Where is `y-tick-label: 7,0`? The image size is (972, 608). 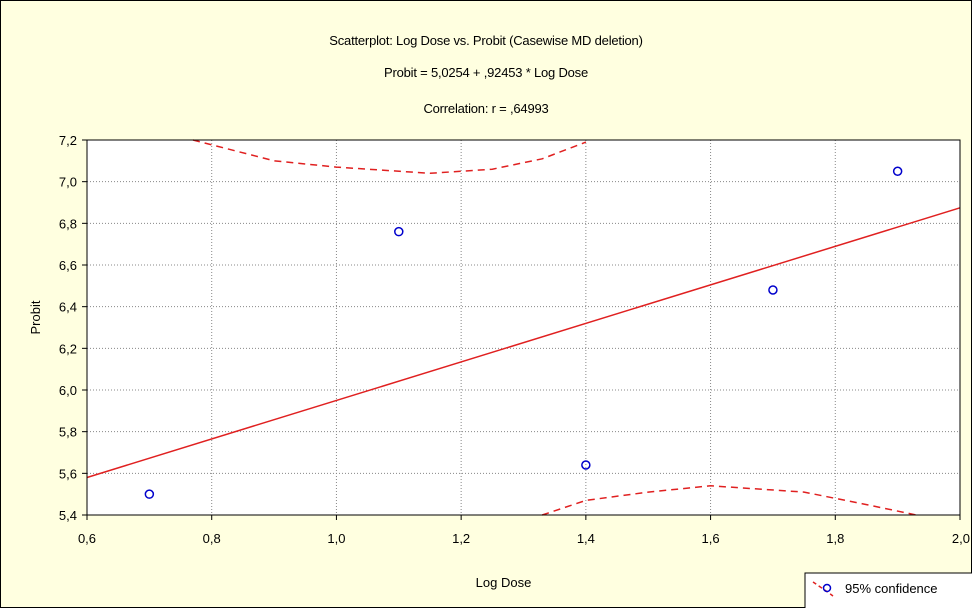 y-tick-label: 7,0 is located at coordinates (68, 182).